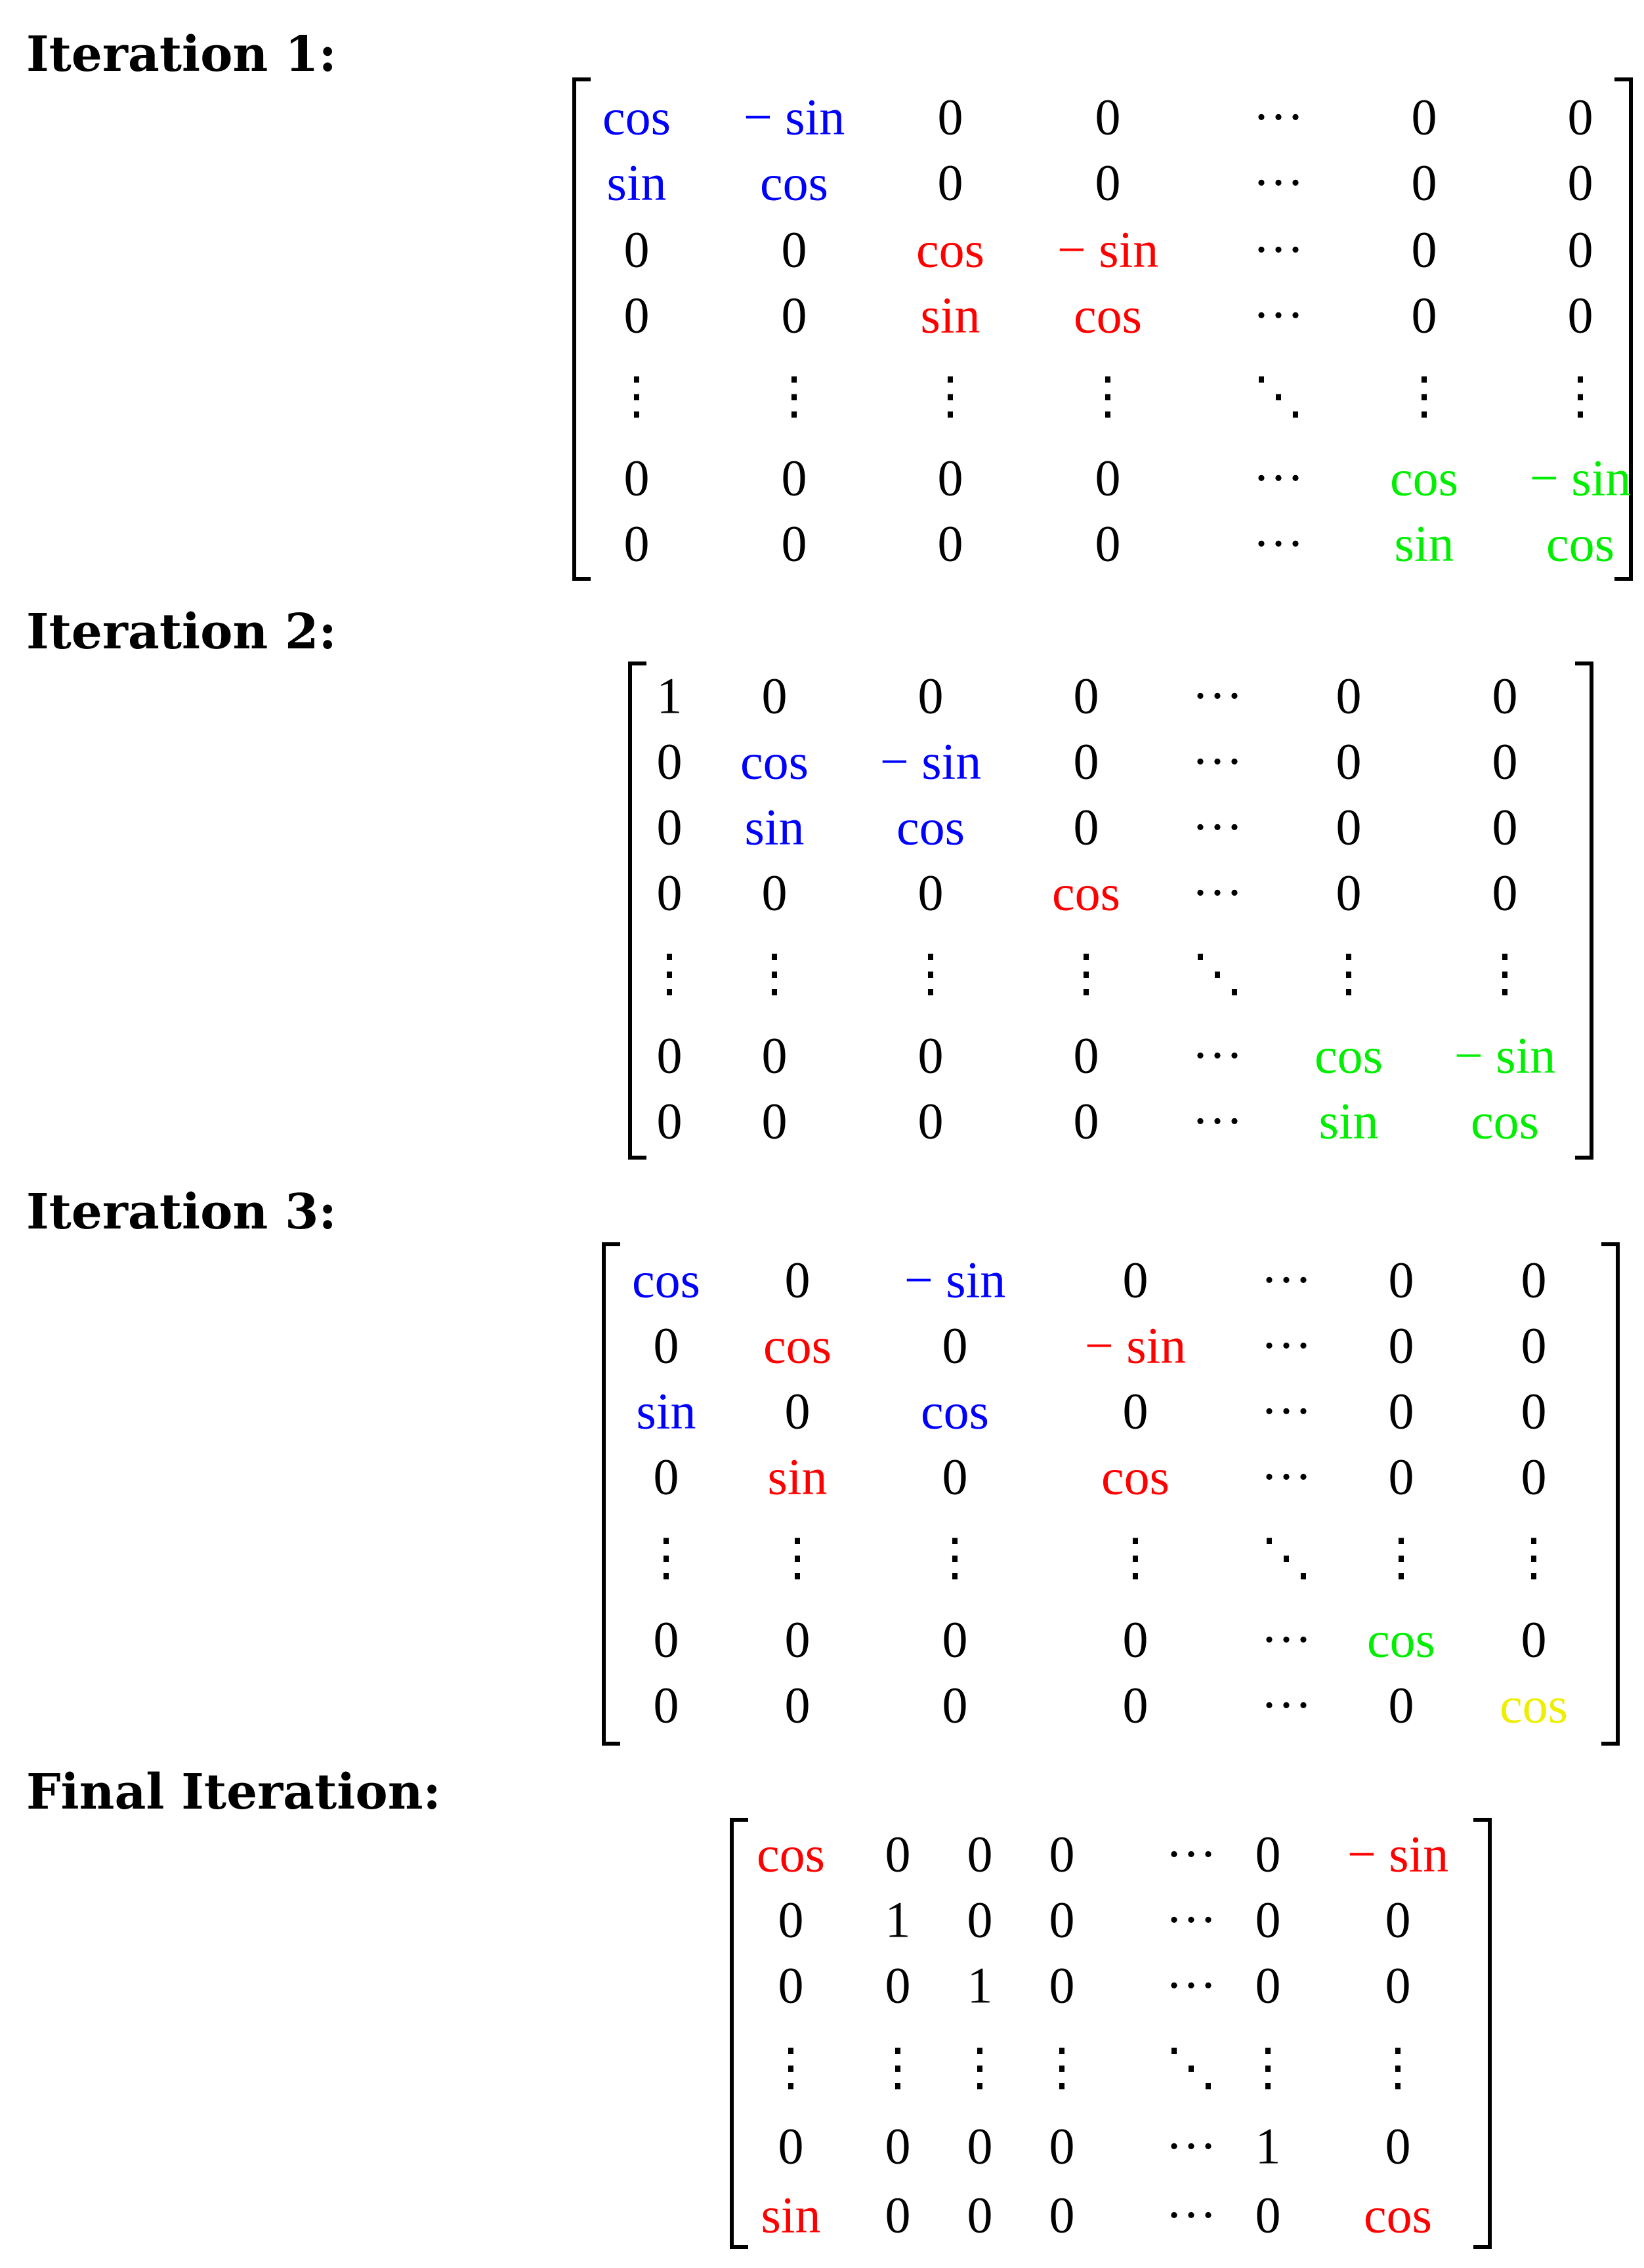 Image resolution: width=1644 pixels, height=2268 pixels. I want to click on iteration-2-heading: Iteration 2:, so click(181, 632).